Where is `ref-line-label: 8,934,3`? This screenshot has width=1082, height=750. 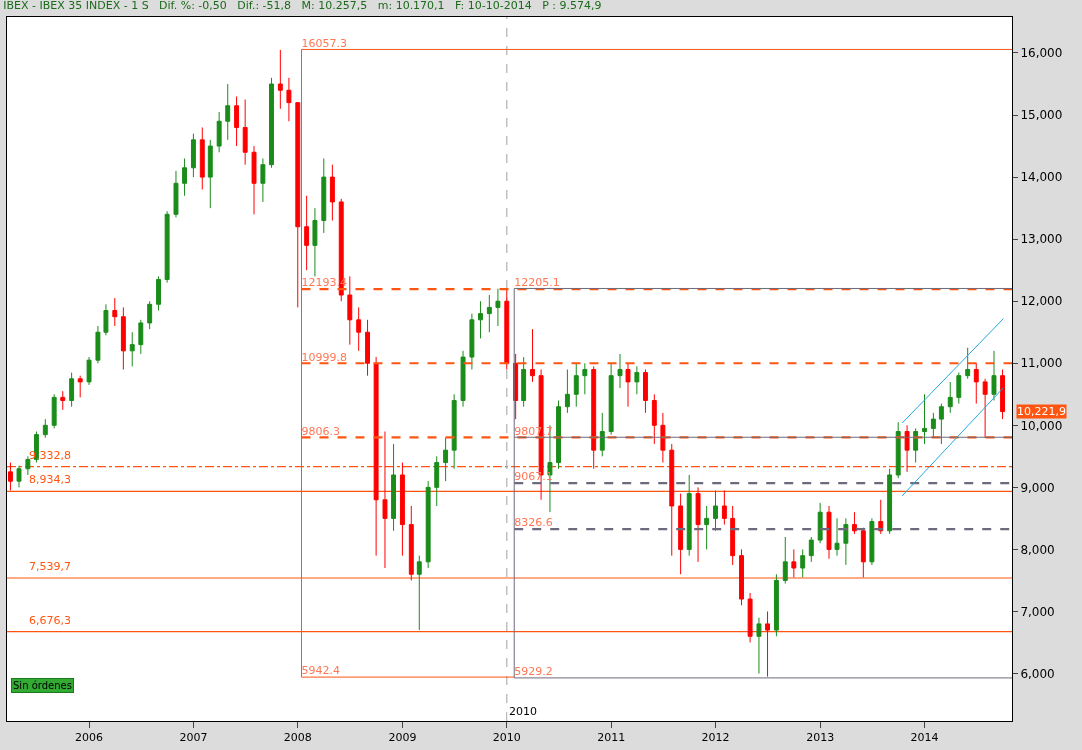 ref-line-label: 8,934,3 is located at coordinates (50, 479).